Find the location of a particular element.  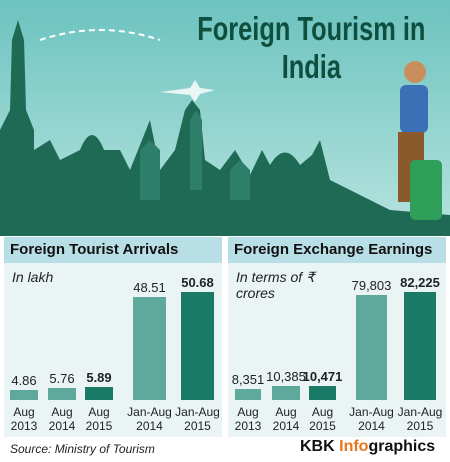

brand: KBK Infographics is located at coordinates (367, 447).